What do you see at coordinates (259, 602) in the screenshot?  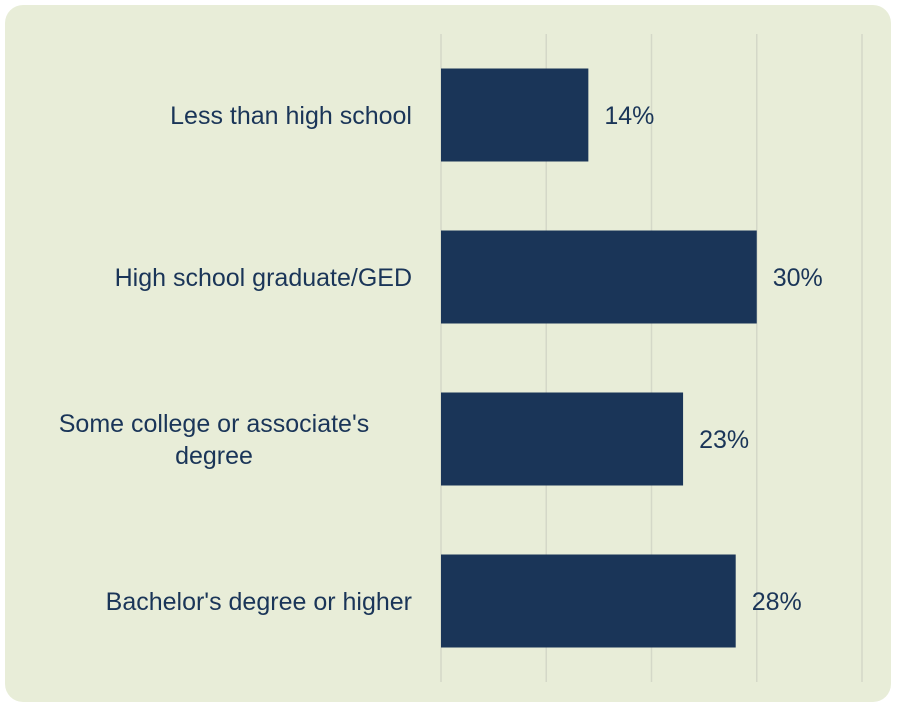 I see `category-label: Bachelor's degree or higher` at bounding box center [259, 602].